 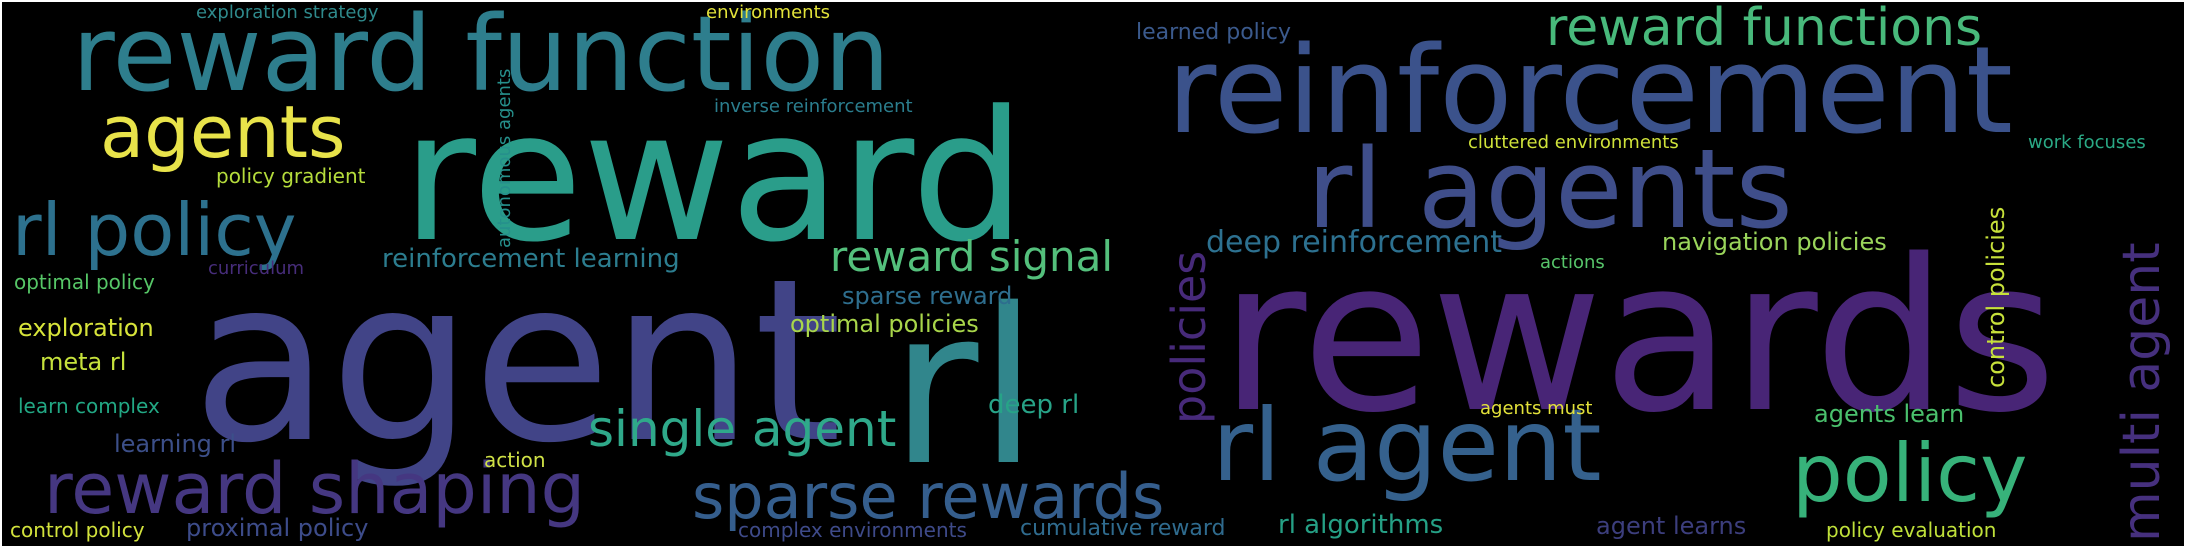 I want to click on word-vertical: multi agent, so click(x=2142, y=392).